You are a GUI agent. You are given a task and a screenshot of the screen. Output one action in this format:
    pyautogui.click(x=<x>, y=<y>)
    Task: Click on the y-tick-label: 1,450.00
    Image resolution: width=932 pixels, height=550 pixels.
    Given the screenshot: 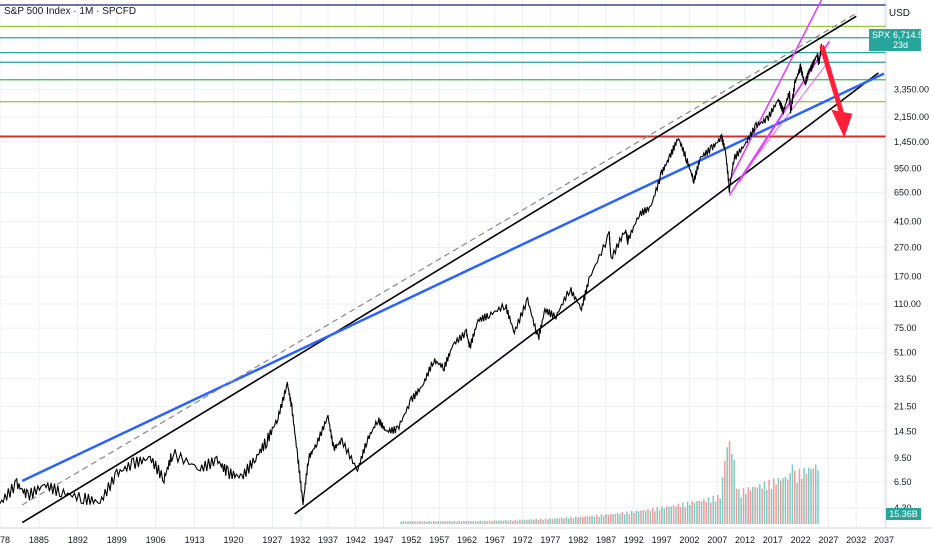 What is the action you would take?
    pyautogui.click(x=911, y=142)
    